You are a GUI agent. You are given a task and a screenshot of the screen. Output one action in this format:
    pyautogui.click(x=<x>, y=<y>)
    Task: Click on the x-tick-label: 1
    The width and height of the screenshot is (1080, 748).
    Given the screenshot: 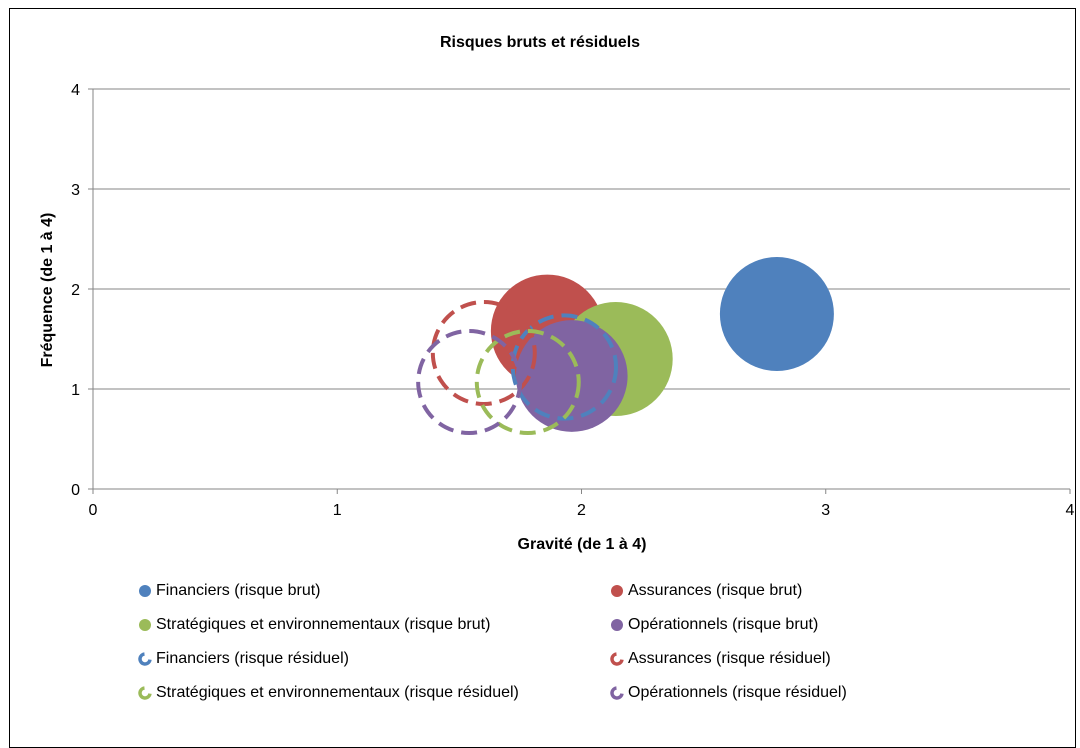 What is the action you would take?
    pyautogui.click(x=337, y=510)
    